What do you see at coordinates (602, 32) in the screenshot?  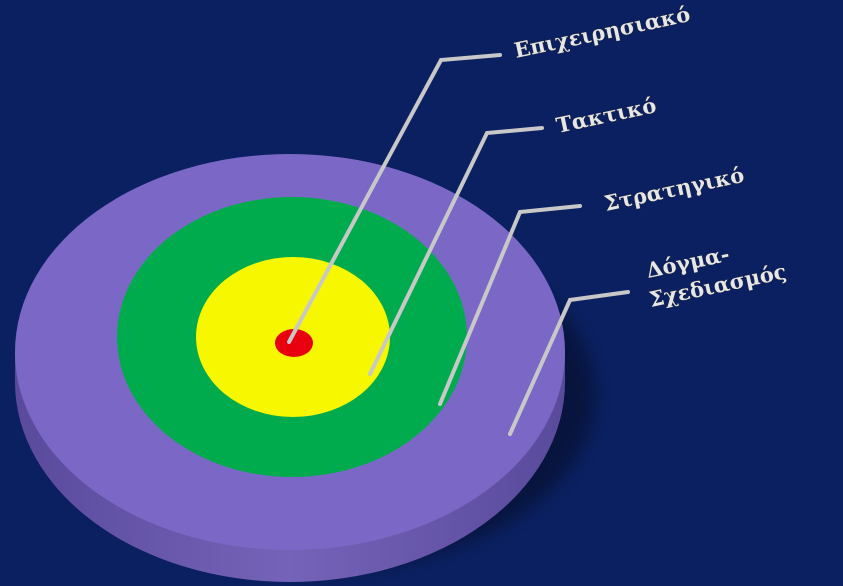 I see `label-operational: Επιχειρησιακό` at bounding box center [602, 32].